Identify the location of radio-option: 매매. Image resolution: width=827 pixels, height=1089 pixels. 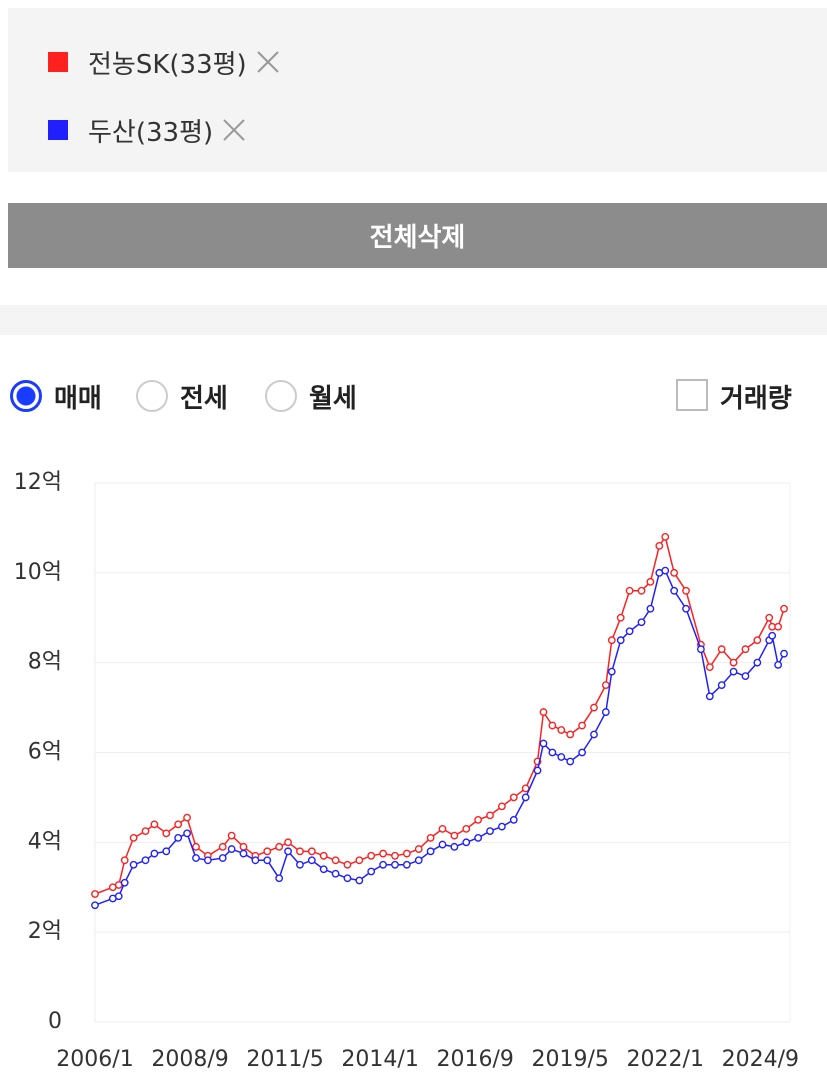
(56, 396).